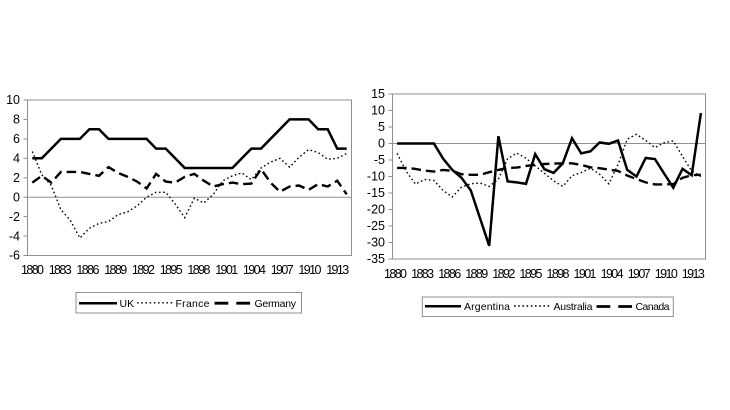 This screenshot has width=730, height=410. Describe the element at coordinates (376, 259) in the screenshot. I see `svg-text: -35` at that location.